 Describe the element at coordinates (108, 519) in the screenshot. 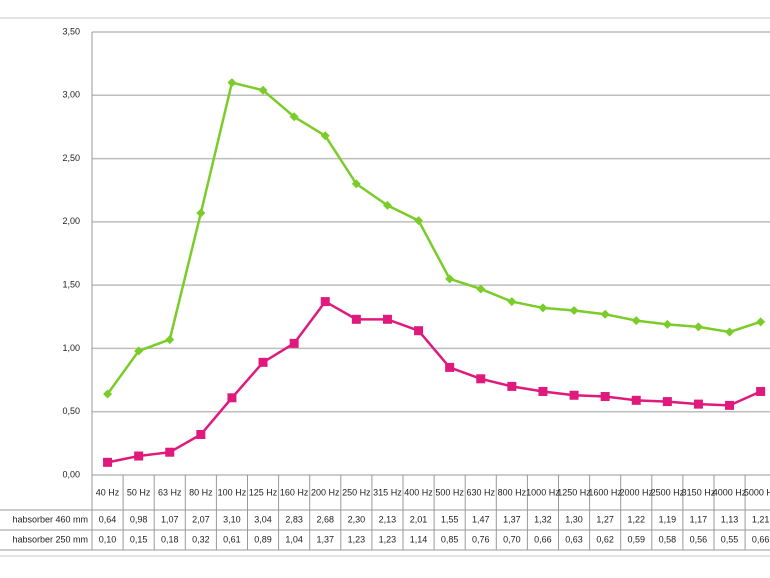

I see `table-value: 0,64` at that location.